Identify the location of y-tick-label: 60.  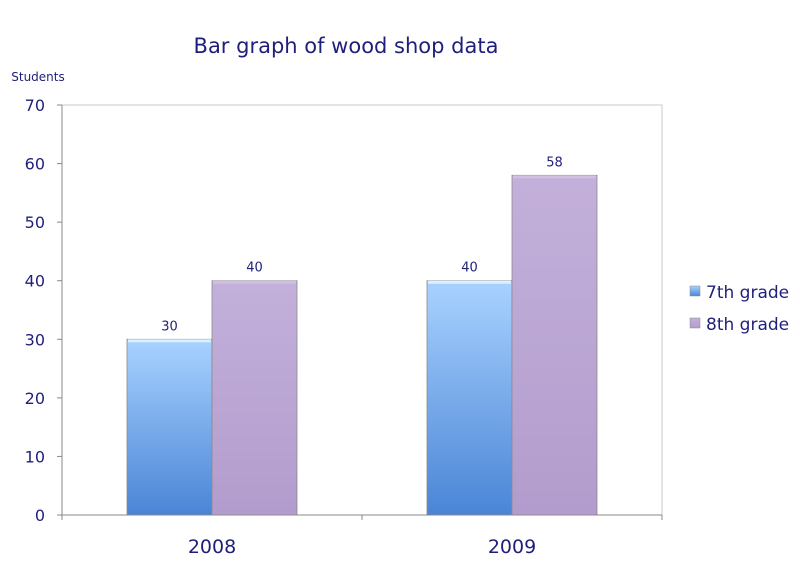
(35, 164).